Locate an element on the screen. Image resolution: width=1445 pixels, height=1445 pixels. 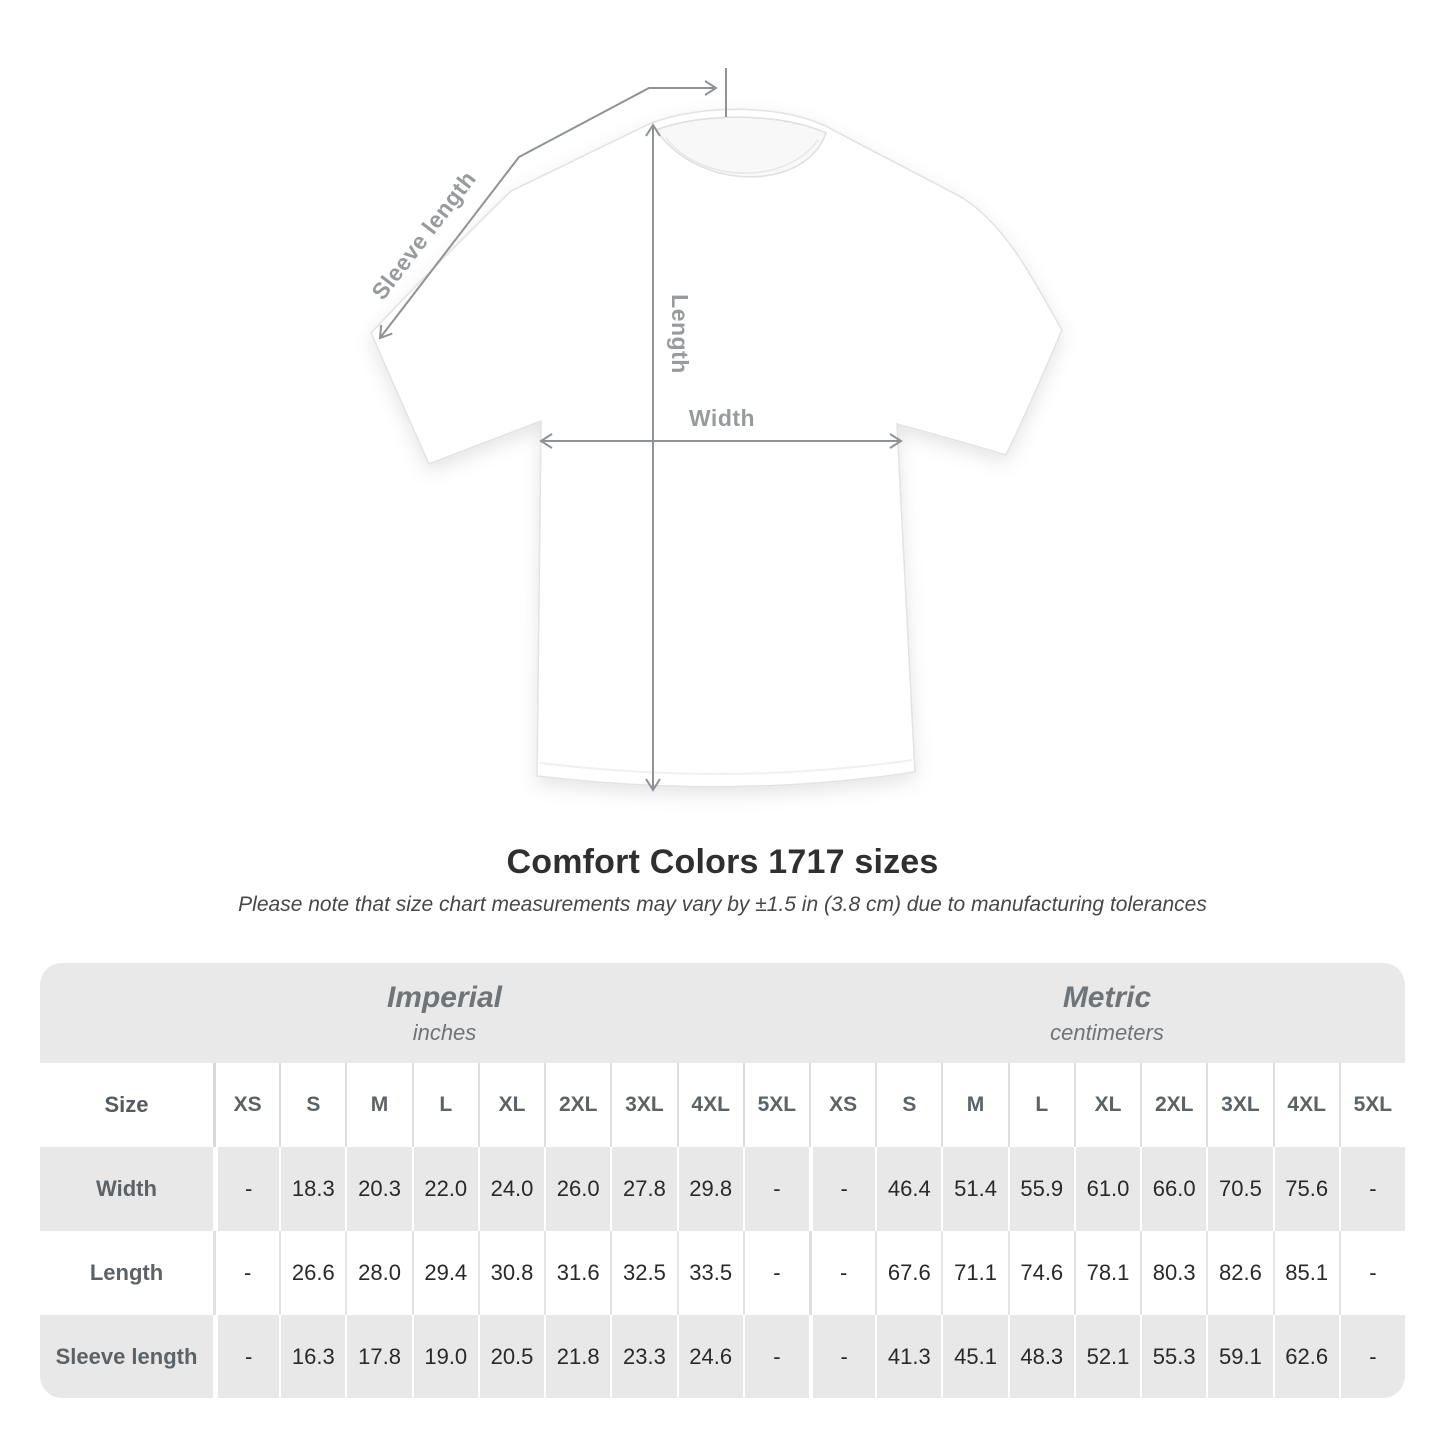
length-imperial-5xl: - is located at coordinates (775, 1273).